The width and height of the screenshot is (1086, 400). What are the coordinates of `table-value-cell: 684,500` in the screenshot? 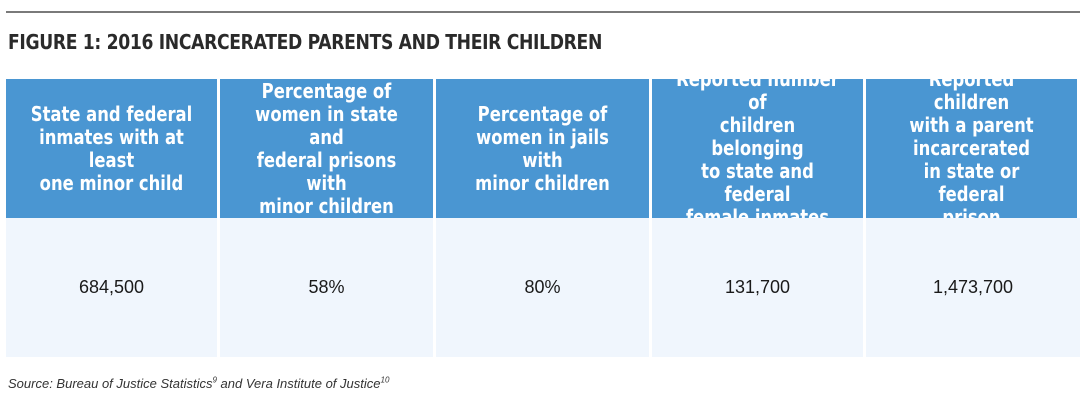 It's located at (113, 287).